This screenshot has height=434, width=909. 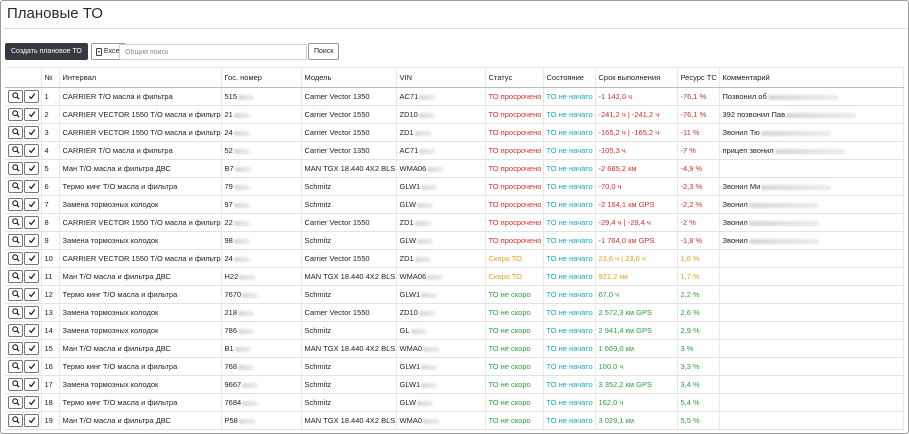 What do you see at coordinates (324, 51) in the screenshot?
I see `search-button: Поиск` at bounding box center [324, 51].